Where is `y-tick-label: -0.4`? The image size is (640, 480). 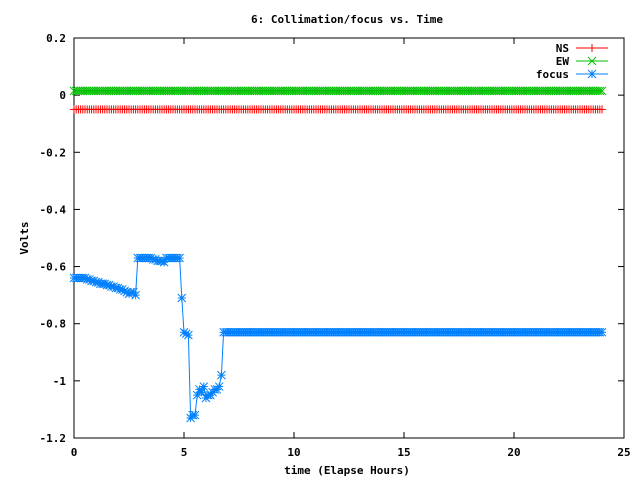
y-tick-label: -0.4 is located at coordinates (53, 209).